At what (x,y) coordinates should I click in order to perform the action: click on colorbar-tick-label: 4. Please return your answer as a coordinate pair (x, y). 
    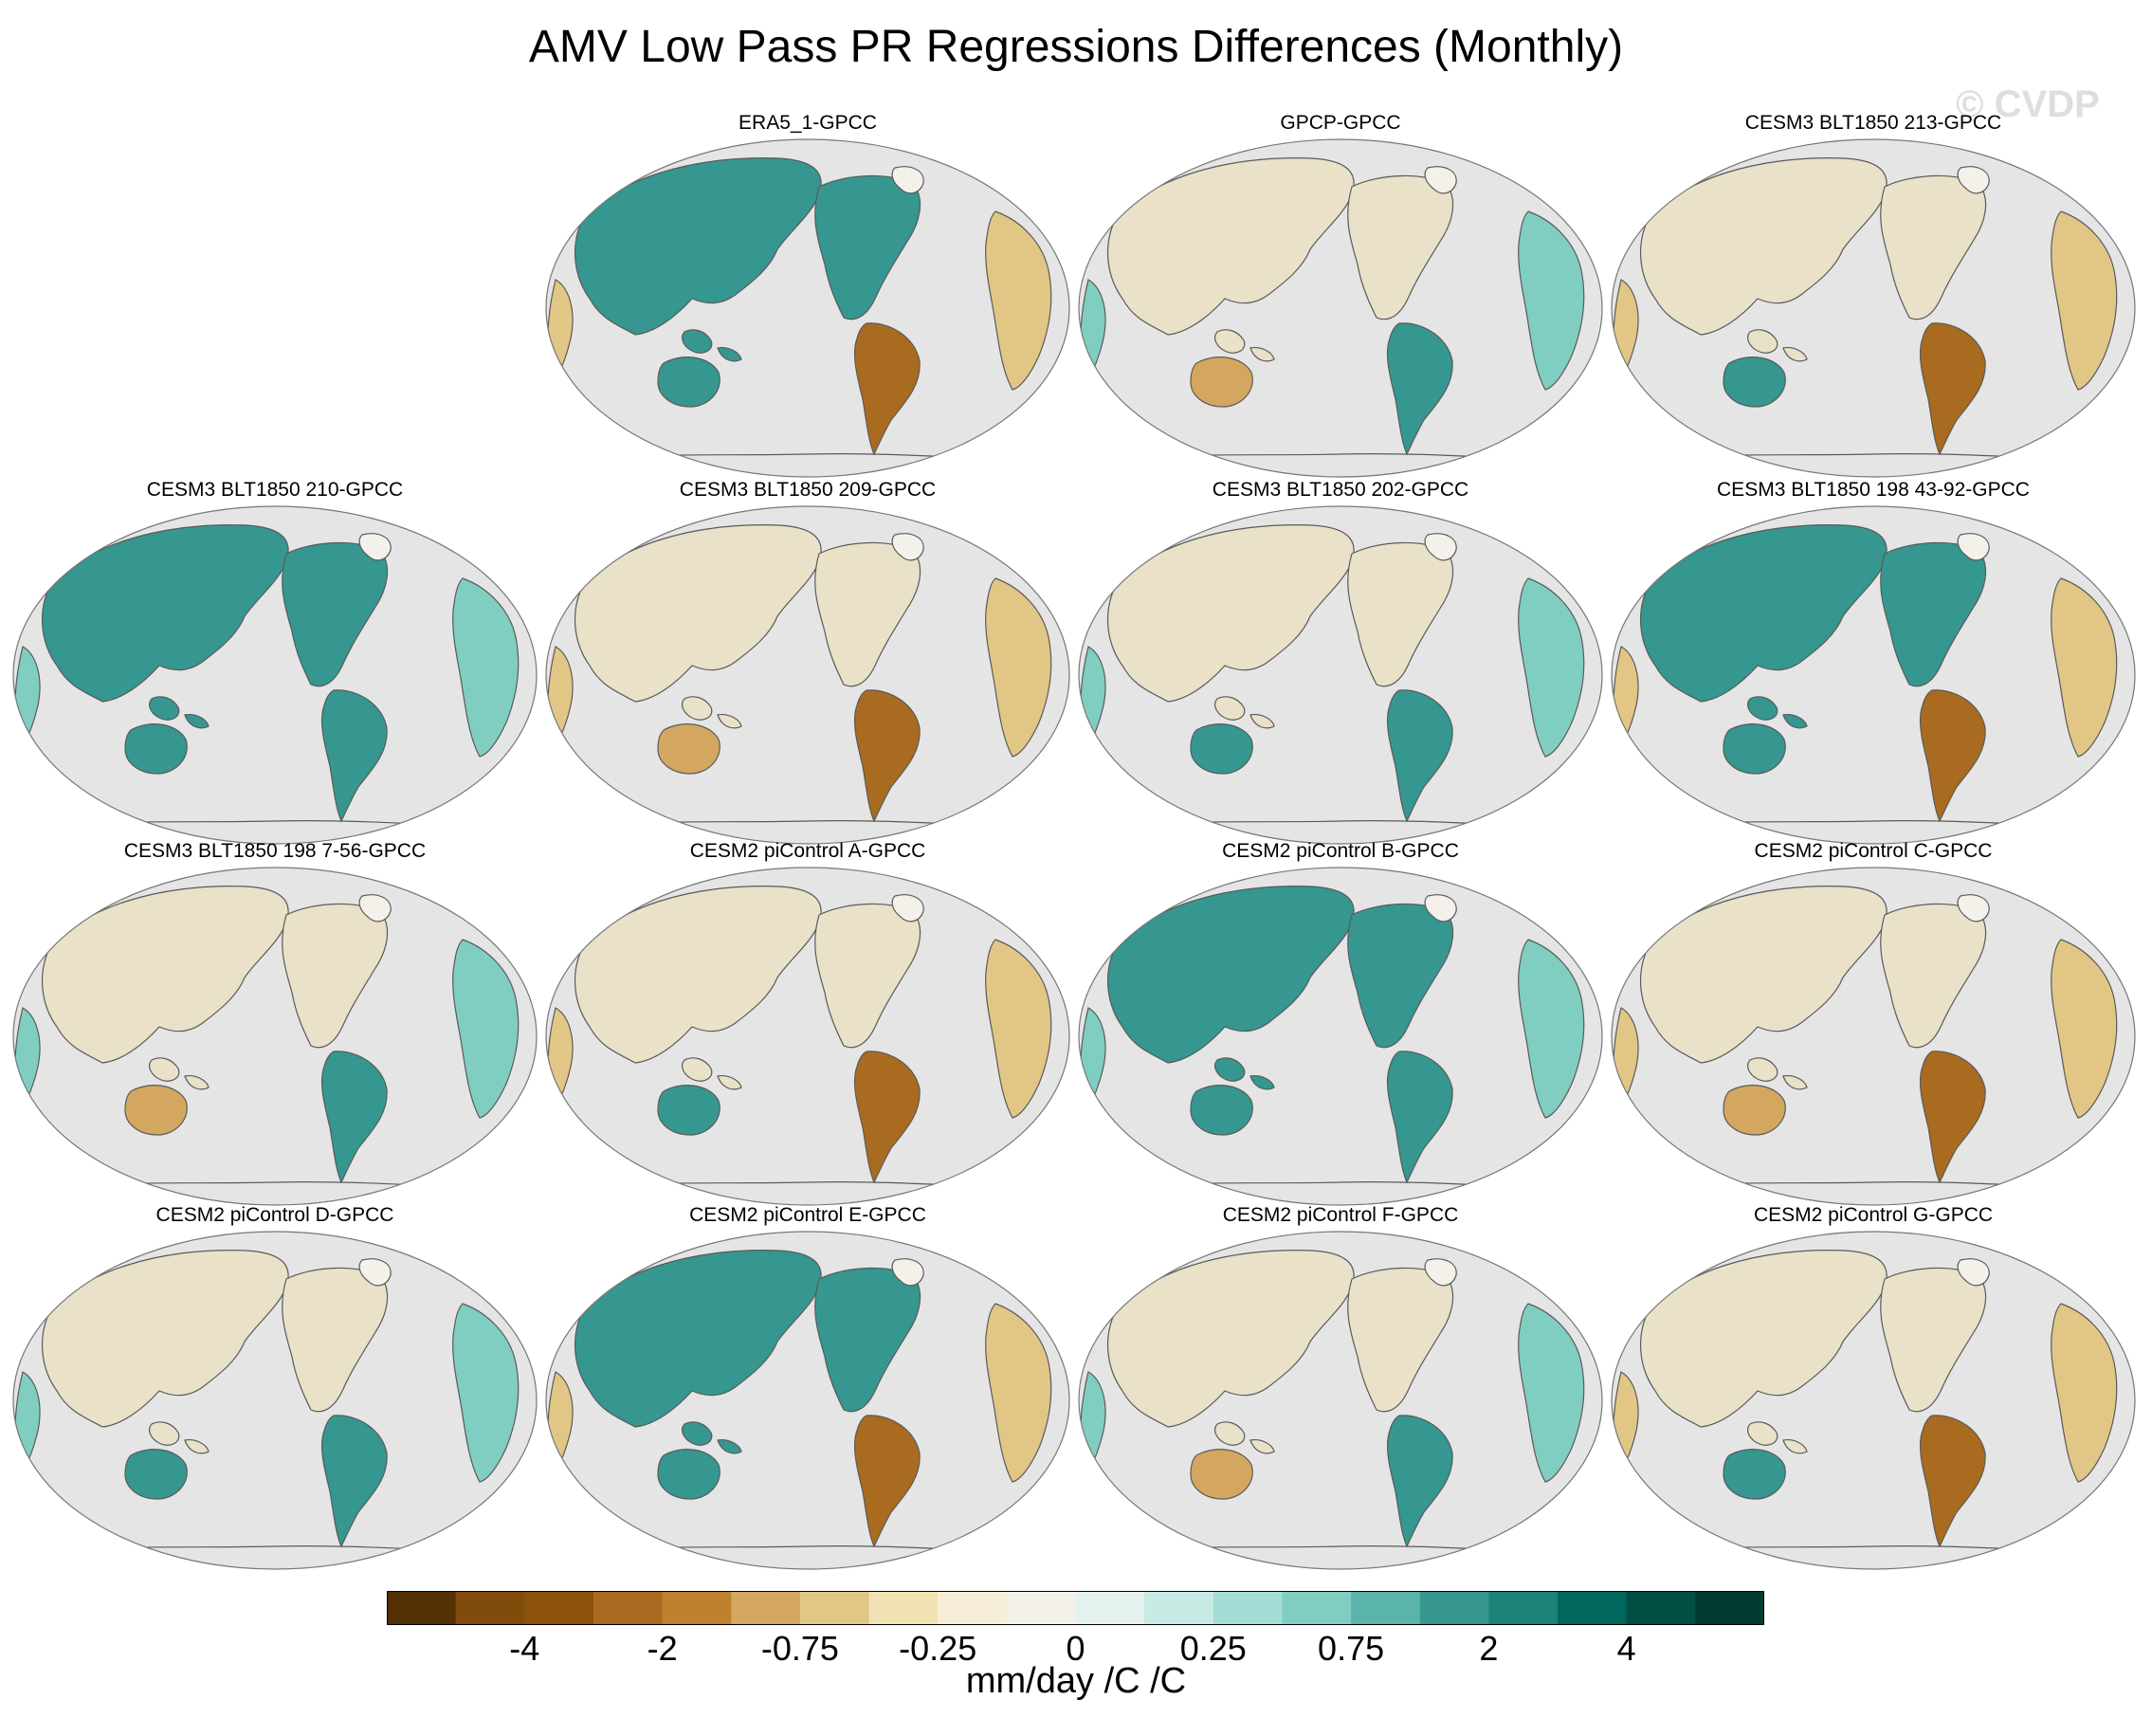
    Looking at the image, I should click on (1626, 1648).